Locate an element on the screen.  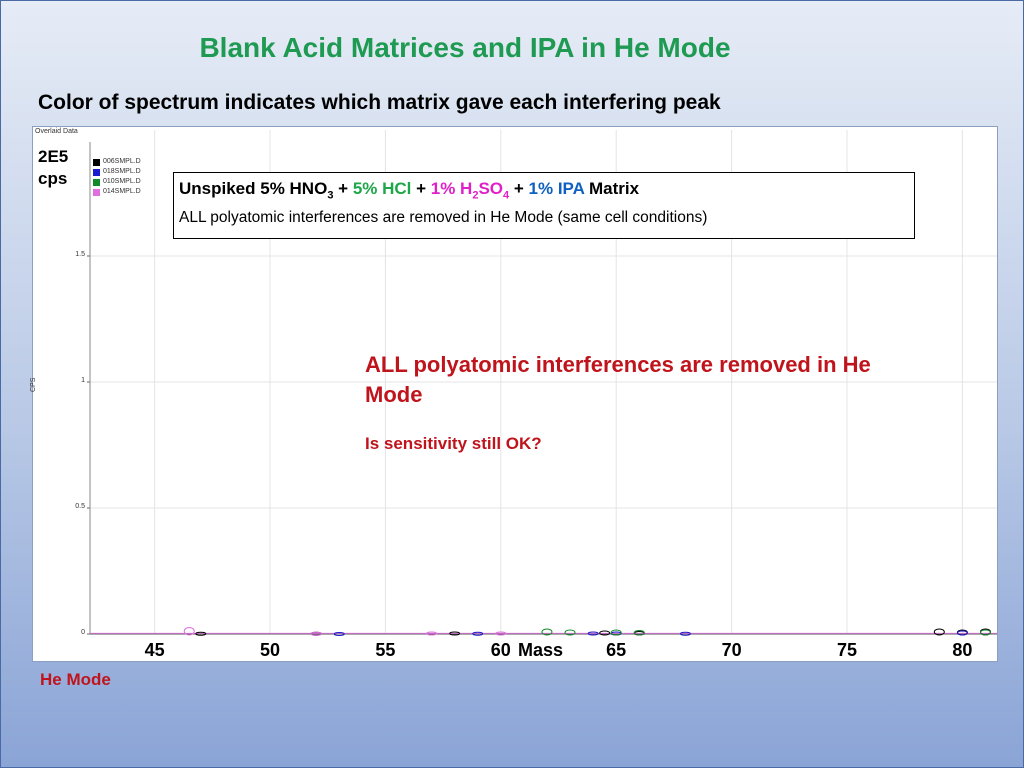
legend-entry: 014SMPL.D is located at coordinates (117, 192).